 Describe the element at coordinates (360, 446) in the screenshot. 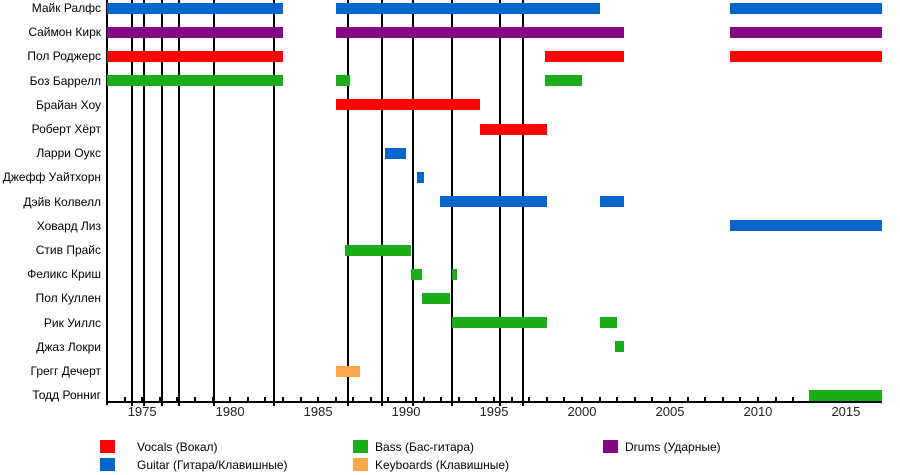

I see `legend-swatch-bass` at that location.